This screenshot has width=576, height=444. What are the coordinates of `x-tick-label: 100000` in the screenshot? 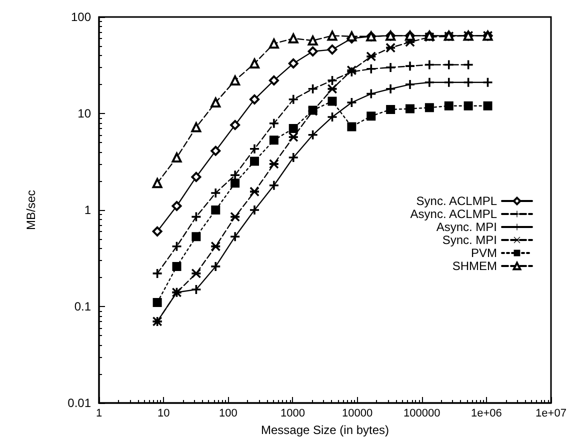 It's located at (422, 414).